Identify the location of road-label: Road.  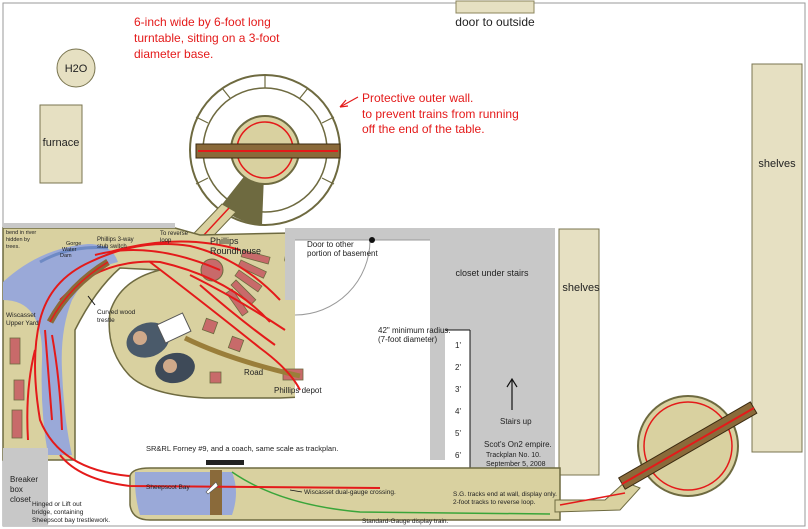
(253, 372).